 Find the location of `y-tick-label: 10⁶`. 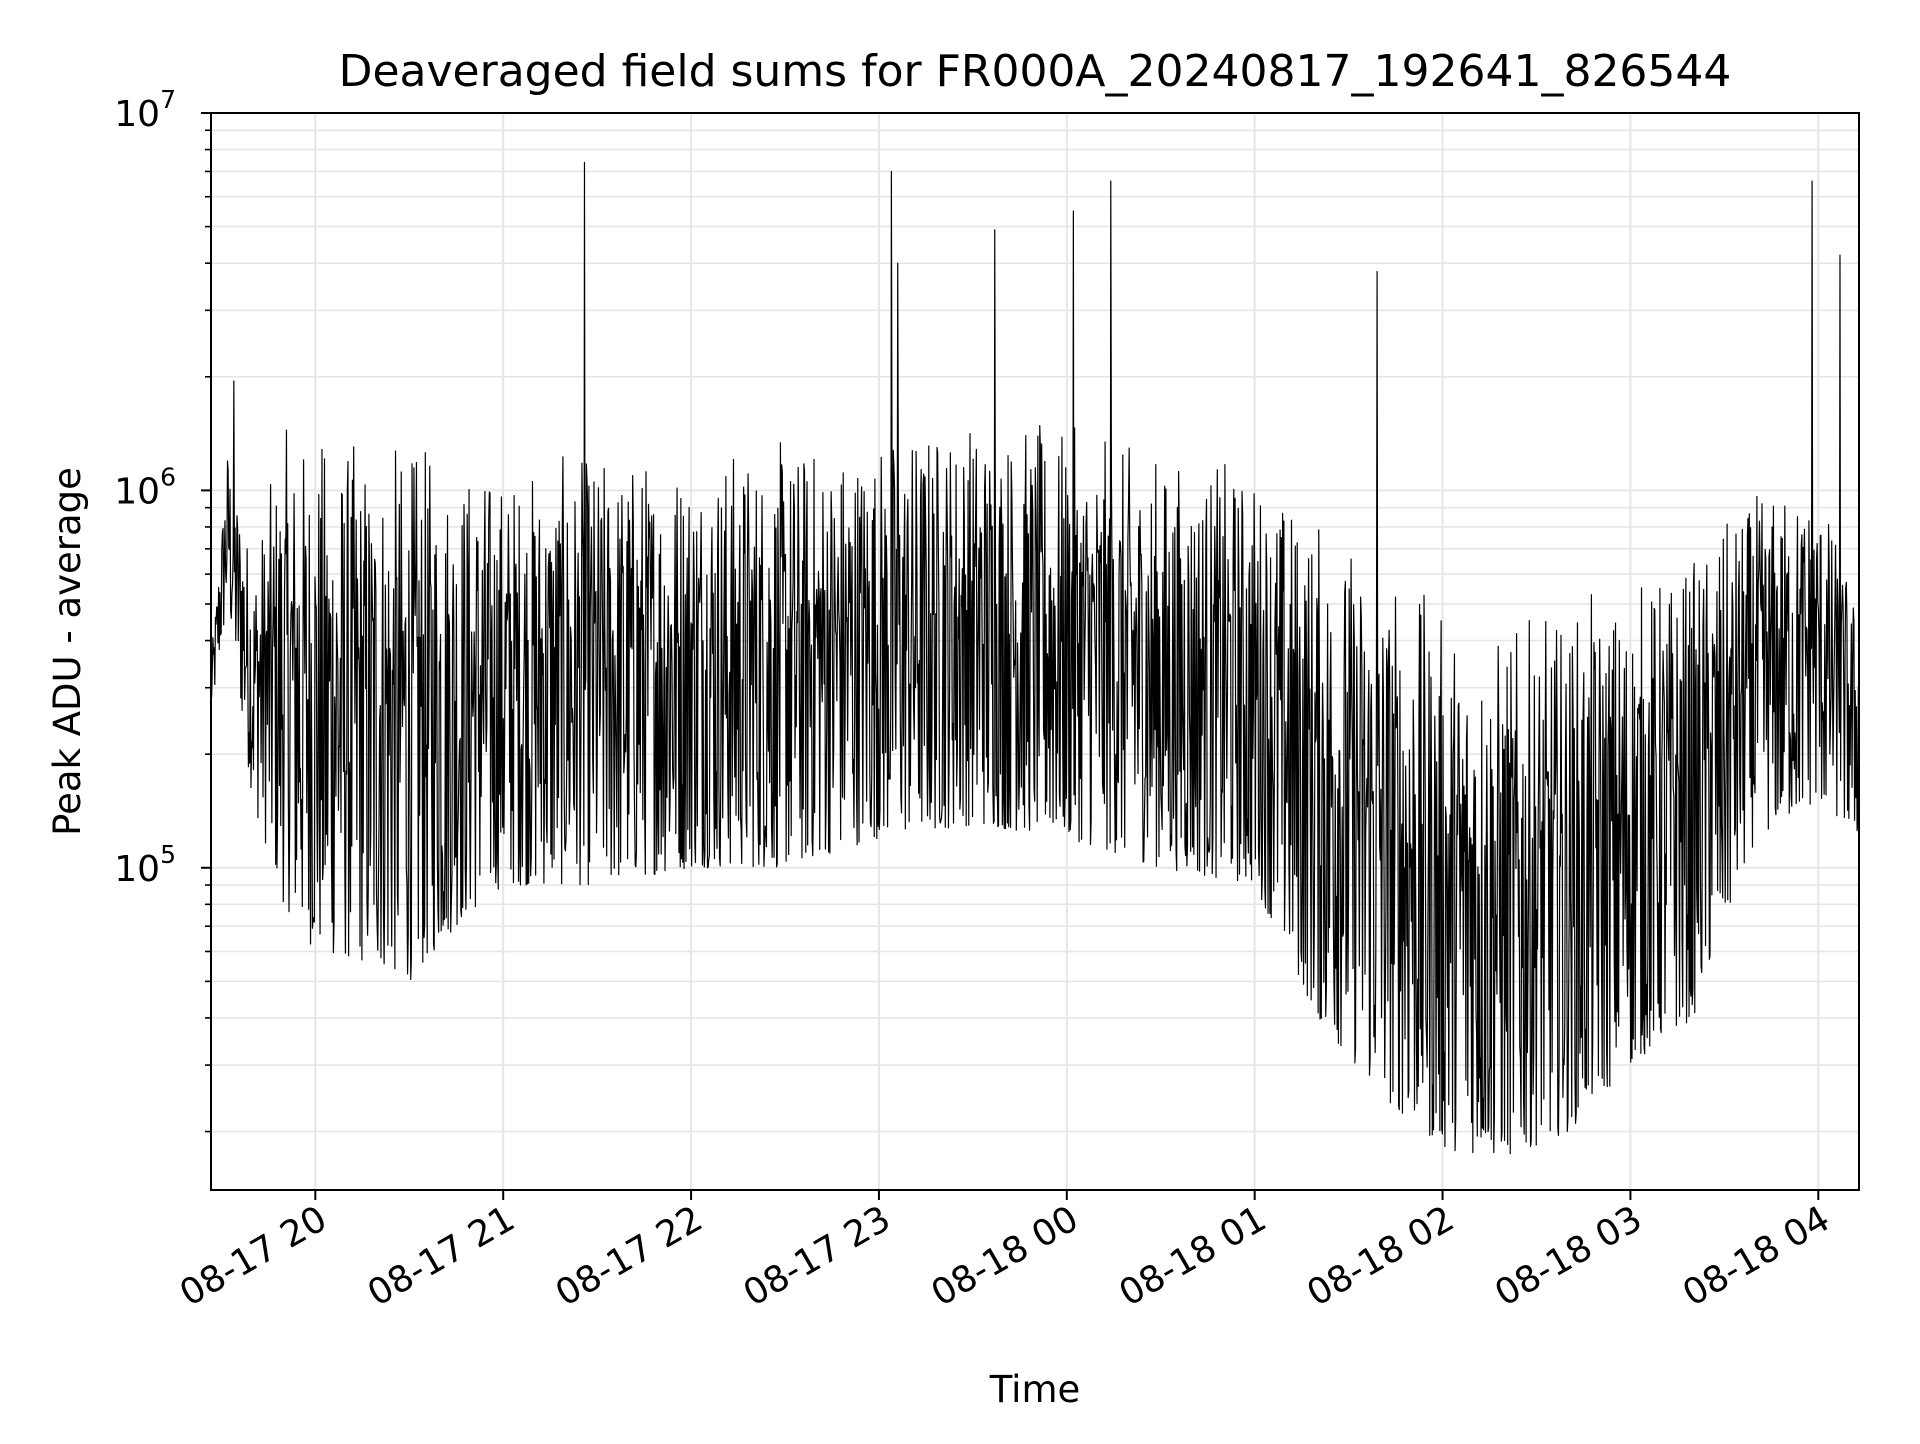

y-tick-label: 10⁶ is located at coordinates (145, 487).